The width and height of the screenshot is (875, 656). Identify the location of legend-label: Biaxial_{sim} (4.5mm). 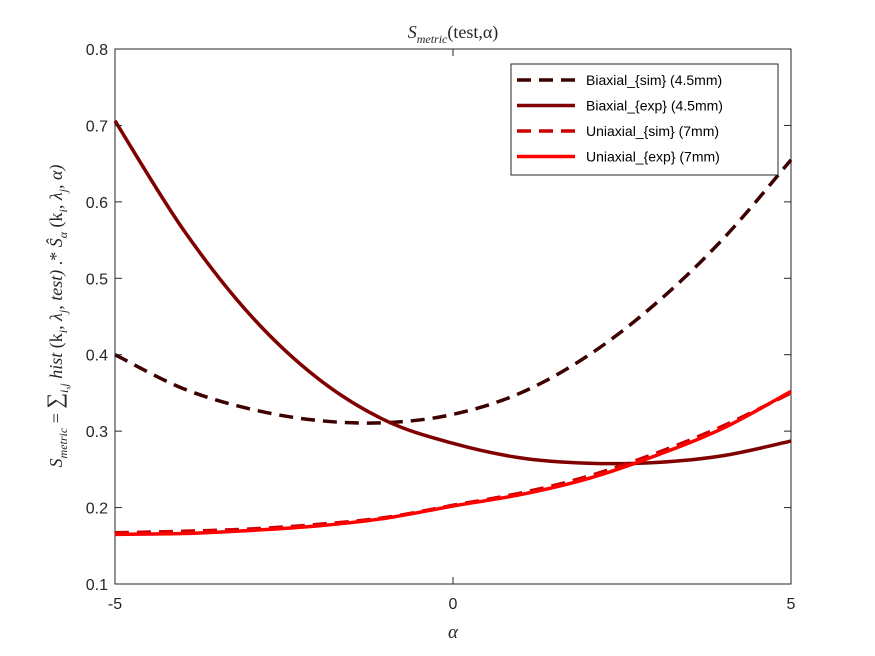
(654, 80).